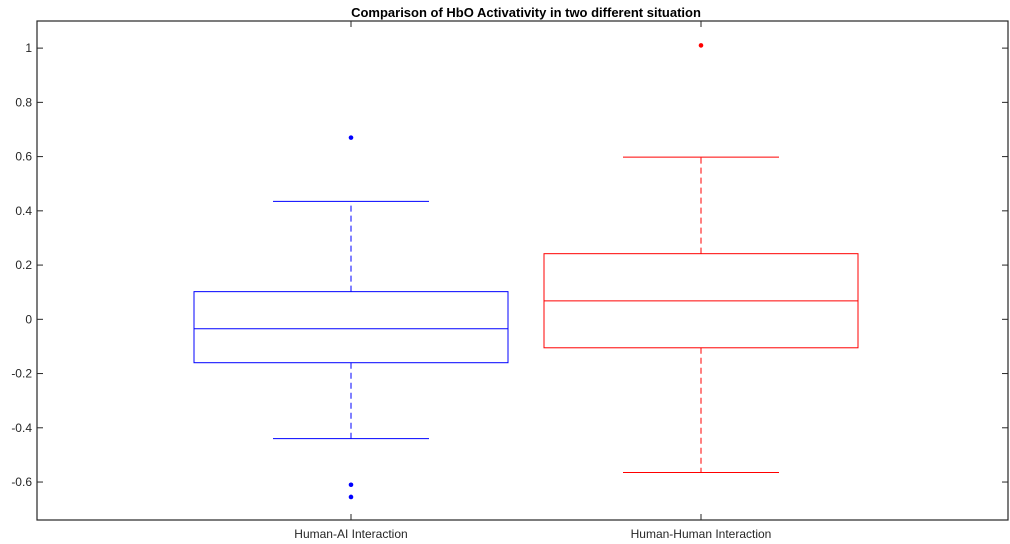 The width and height of the screenshot is (1010, 544). What do you see at coordinates (23, 211) in the screenshot?
I see `y-tick-label: 0.4` at bounding box center [23, 211].